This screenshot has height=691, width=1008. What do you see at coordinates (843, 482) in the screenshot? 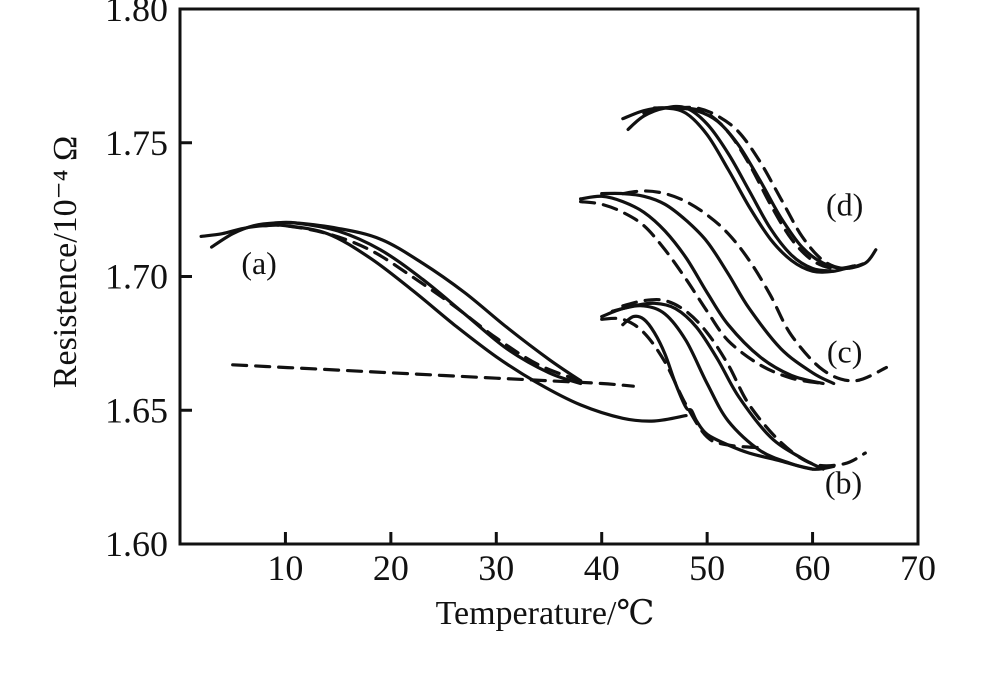
I see `curve-label-b: (b)` at bounding box center [843, 482].